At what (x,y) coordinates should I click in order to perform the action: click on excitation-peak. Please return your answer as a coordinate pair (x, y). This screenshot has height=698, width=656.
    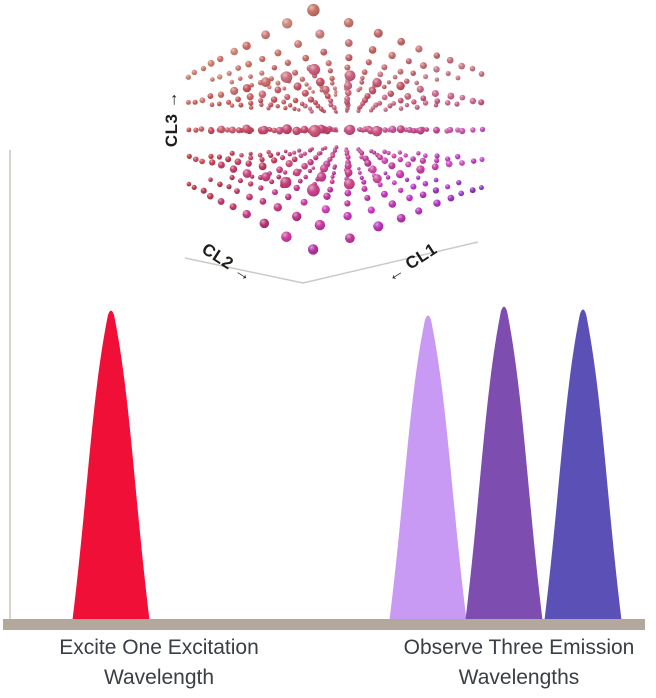
    Looking at the image, I should click on (111, 467).